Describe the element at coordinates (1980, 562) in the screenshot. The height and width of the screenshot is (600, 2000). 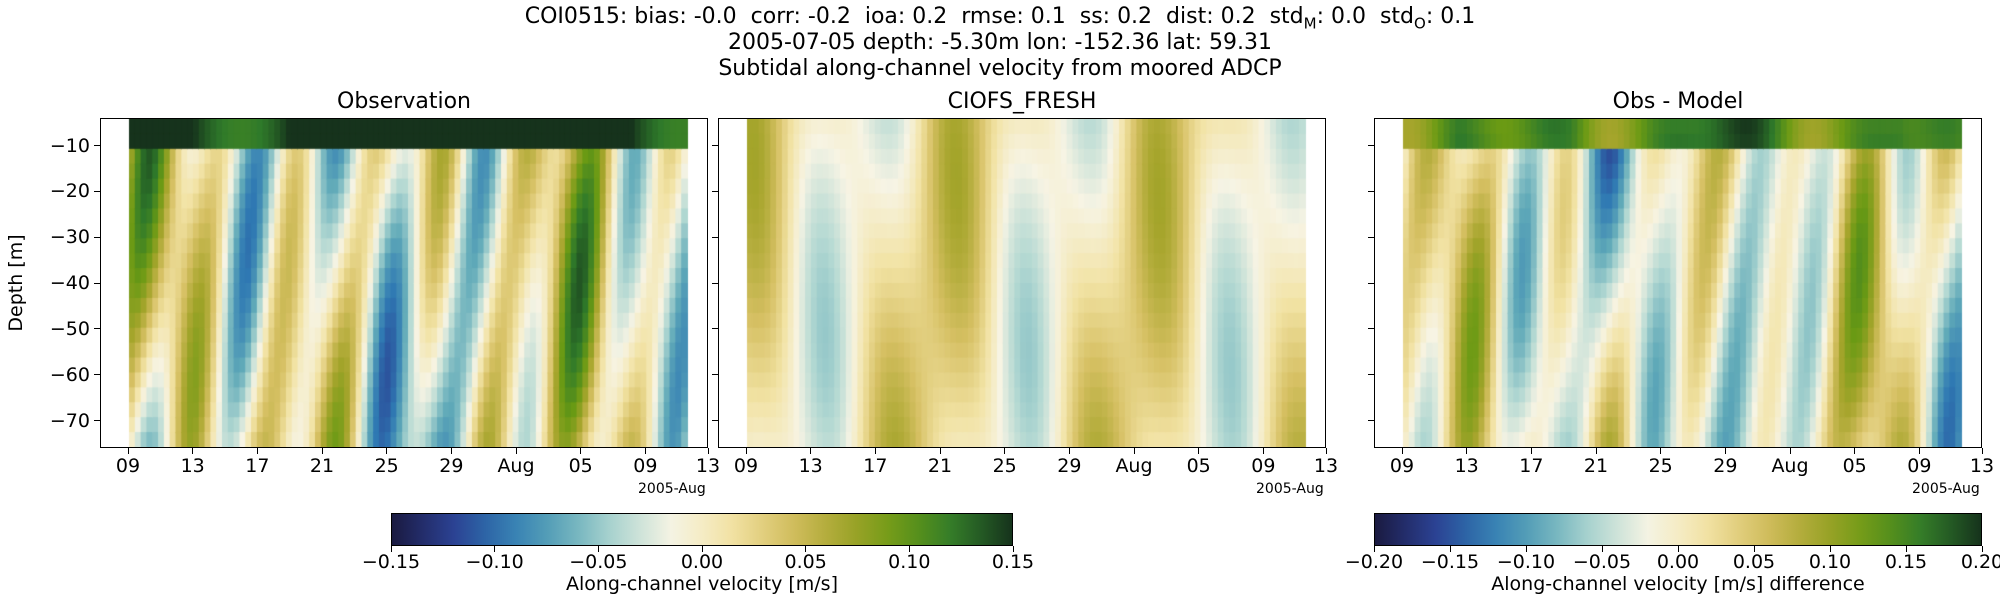
I see `colorbar-tick-label: 0.20` at that location.